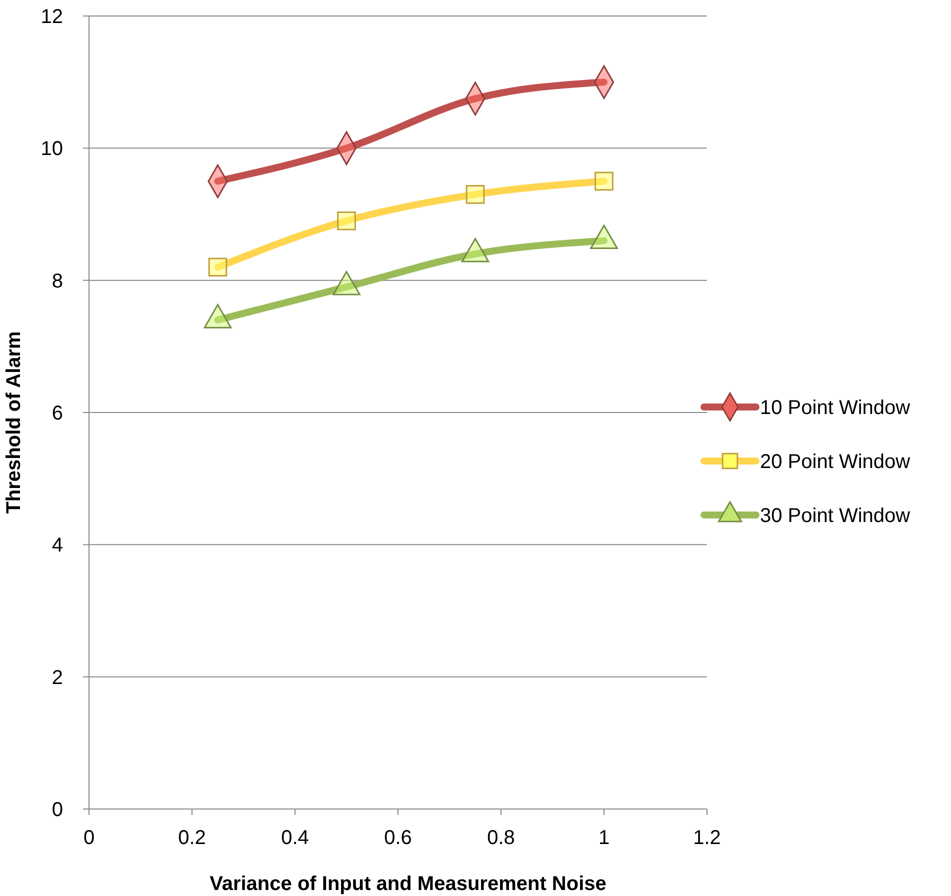  I want to click on x-tick-label: 1.2, so click(707, 838).